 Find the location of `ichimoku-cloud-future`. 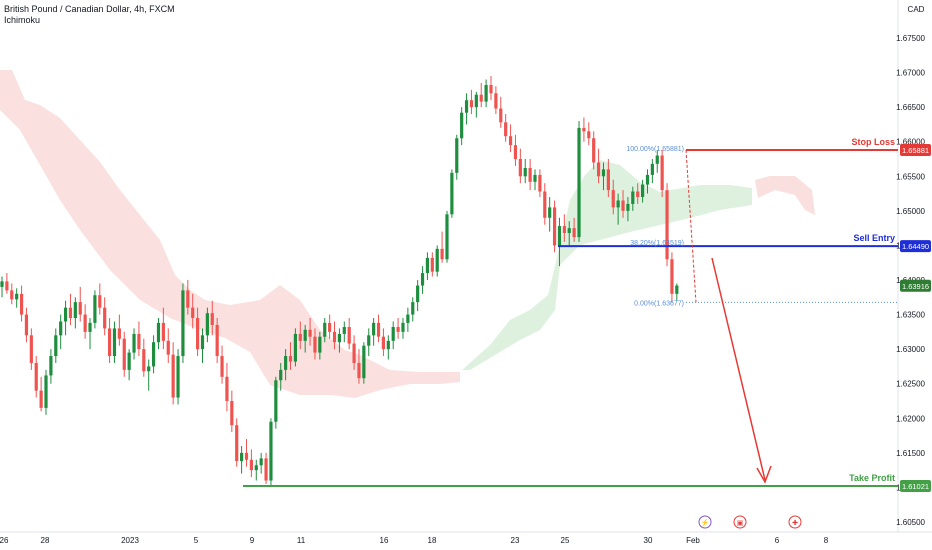

ichimoku-cloud-future is located at coordinates (785, 195).